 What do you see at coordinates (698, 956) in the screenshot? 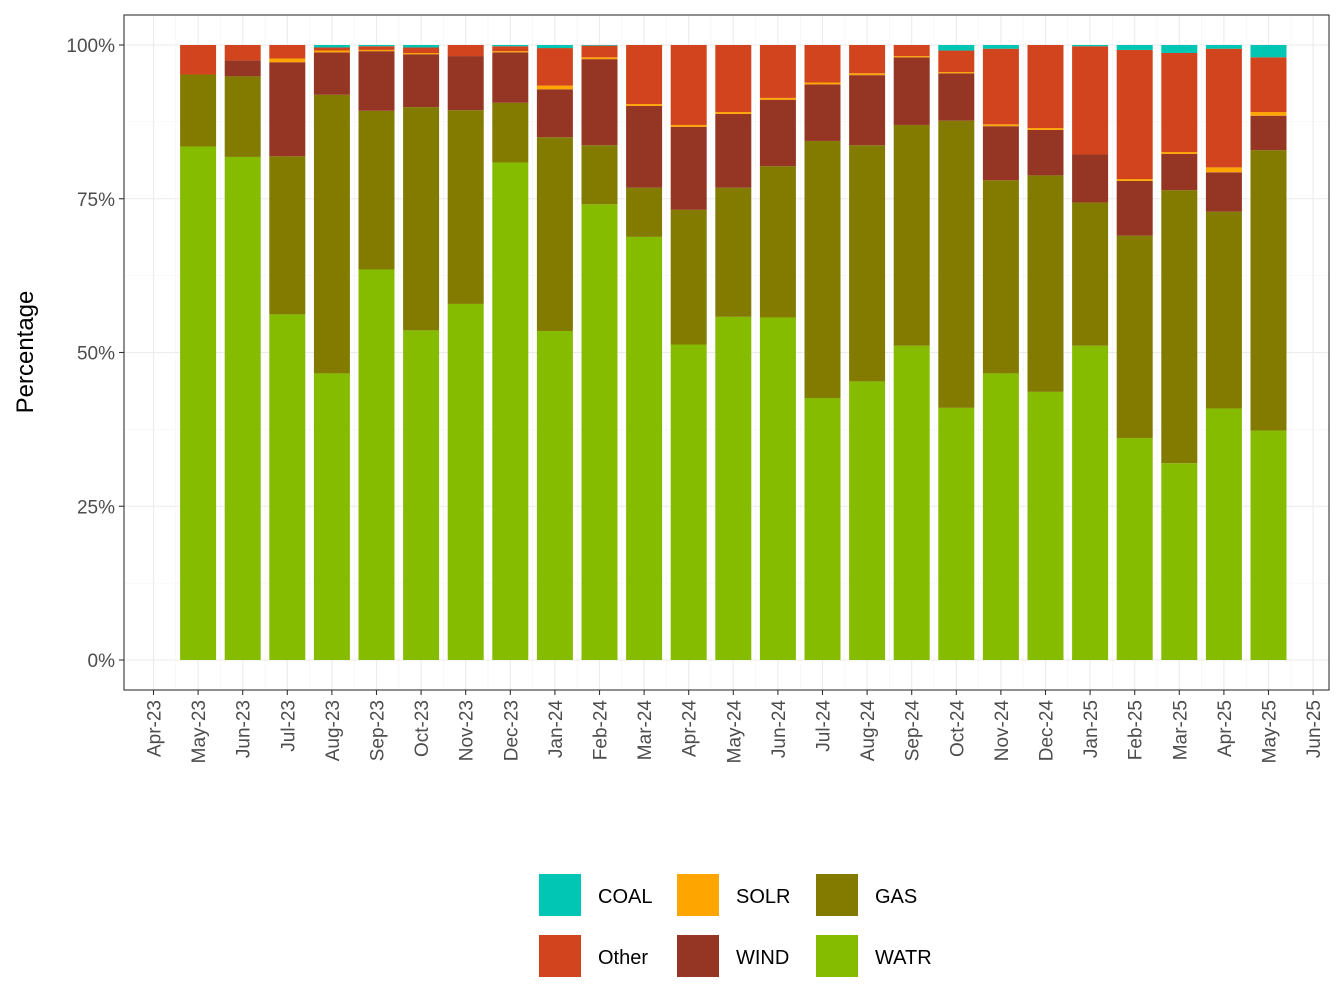
I see `legend-key-wind` at bounding box center [698, 956].